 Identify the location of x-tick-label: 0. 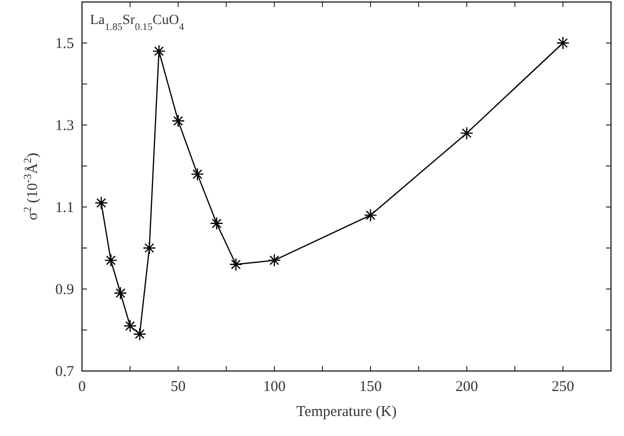
(82, 387).